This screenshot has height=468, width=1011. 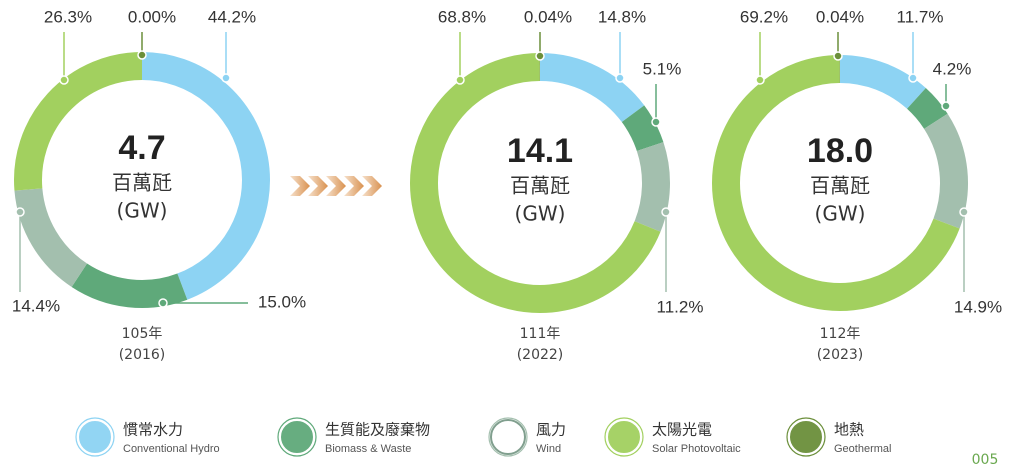 I want to click on year-ad: (2016), so click(x=142, y=355).